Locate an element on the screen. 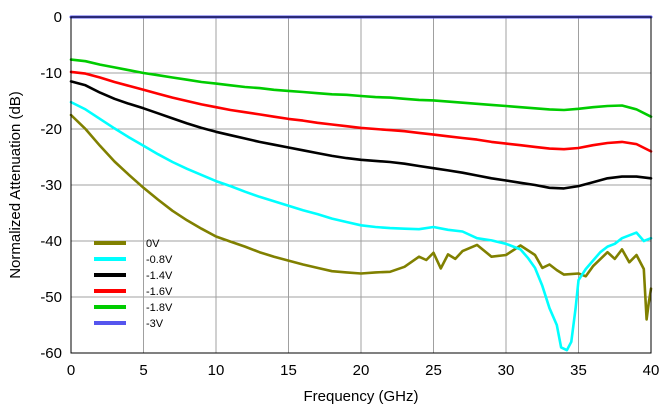 This screenshot has width=664, height=412. y-tick-label: -50 is located at coordinates (51, 297).